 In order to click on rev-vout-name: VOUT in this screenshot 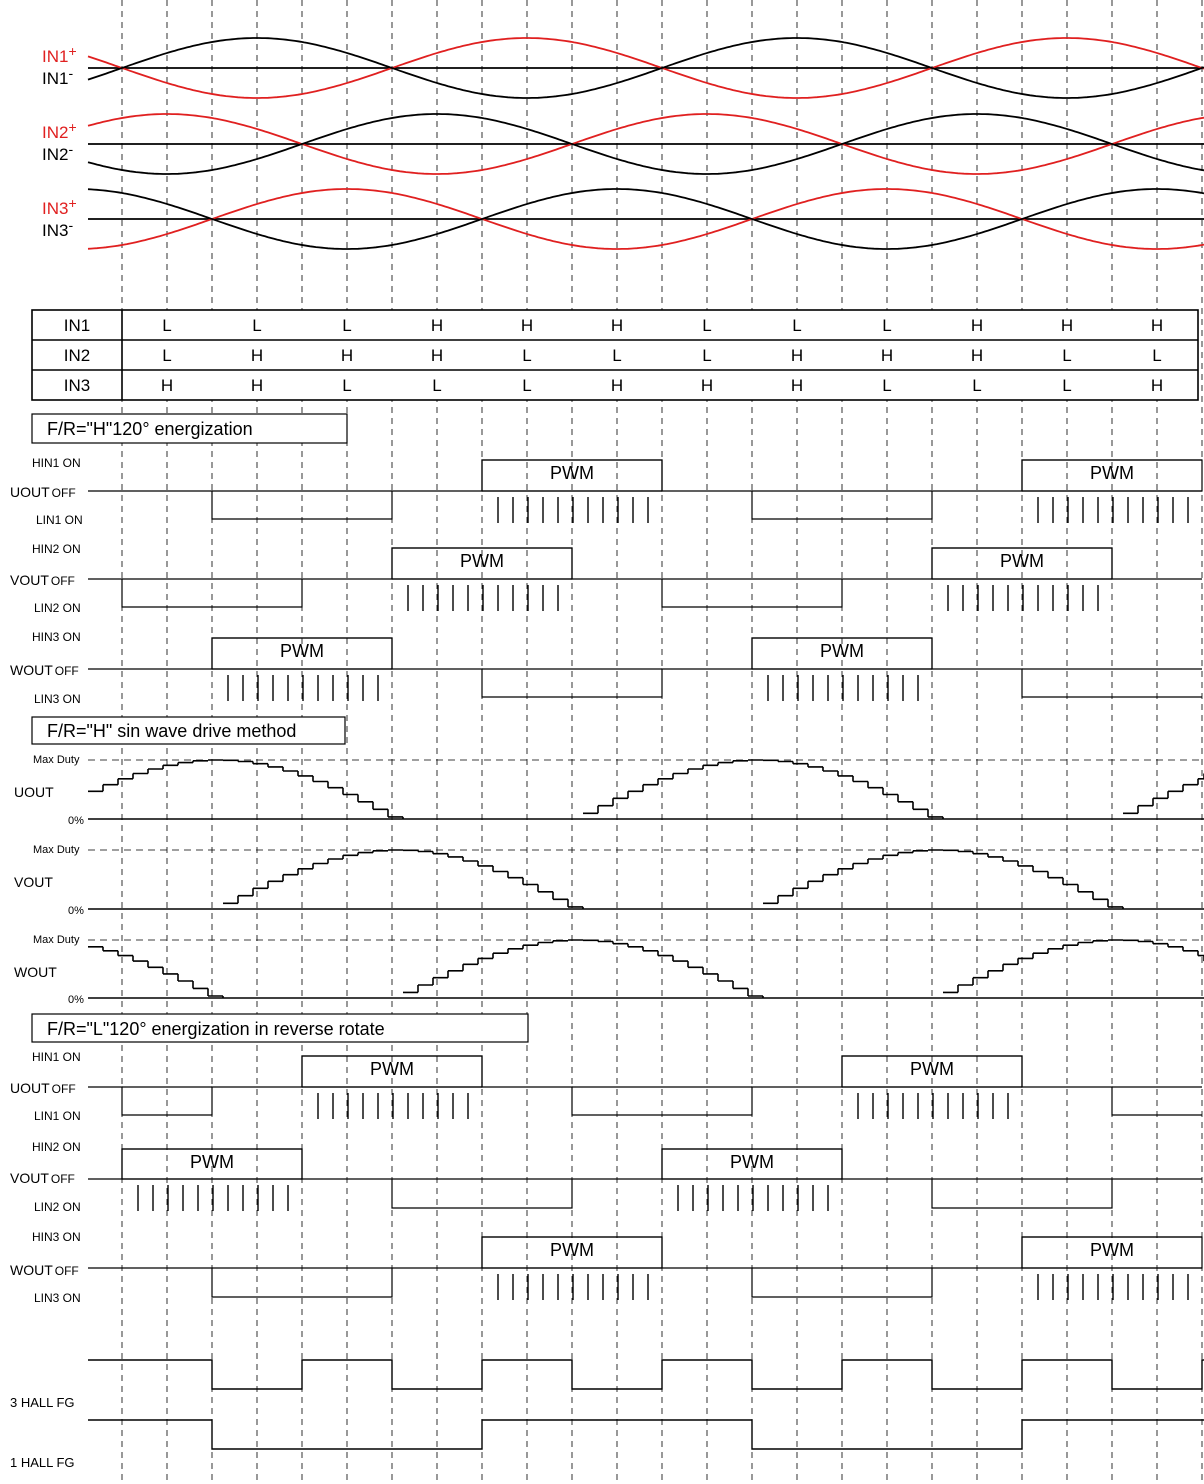, I will do `click(29, 1178)`.